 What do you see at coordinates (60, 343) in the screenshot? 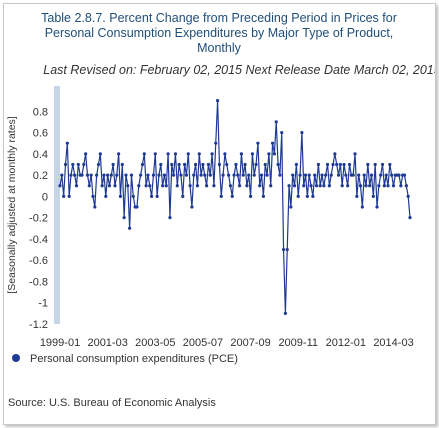
I see `x-tick-label: 1999-01` at bounding box center [60, 343].